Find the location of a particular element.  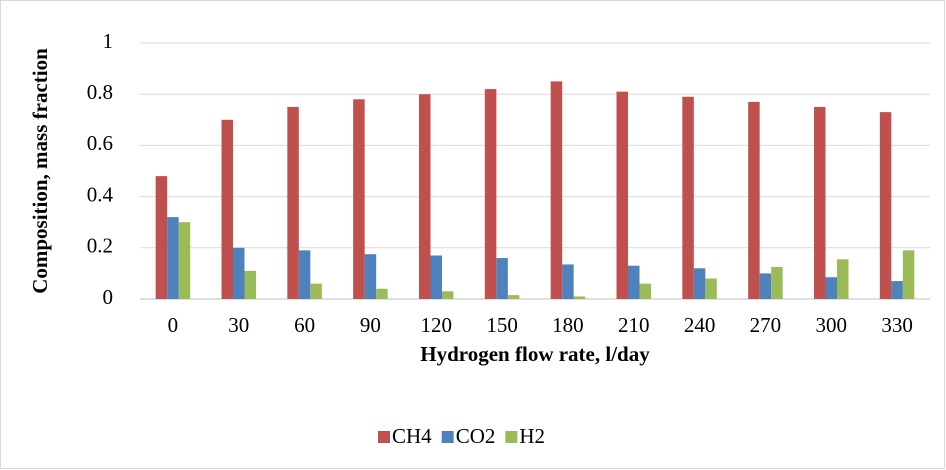

y-tick-label: 0.6 is located at coordinates (100, 143).